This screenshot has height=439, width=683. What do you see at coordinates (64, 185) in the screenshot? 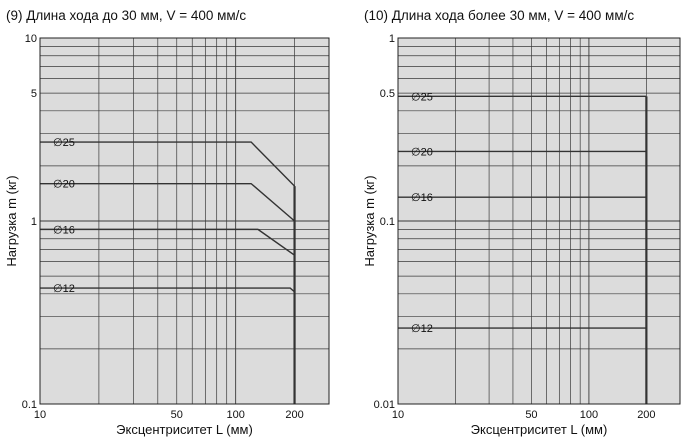
I see `chart-9-series-label: ∅20` at bounding box center [64, 185].